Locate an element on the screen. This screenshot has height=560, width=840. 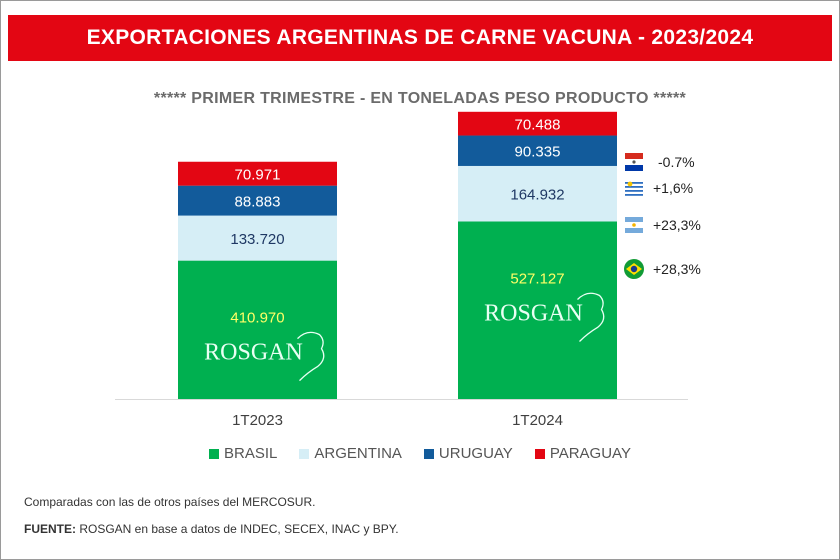
data-label: 527.127 is located at coordinates (537, 278).